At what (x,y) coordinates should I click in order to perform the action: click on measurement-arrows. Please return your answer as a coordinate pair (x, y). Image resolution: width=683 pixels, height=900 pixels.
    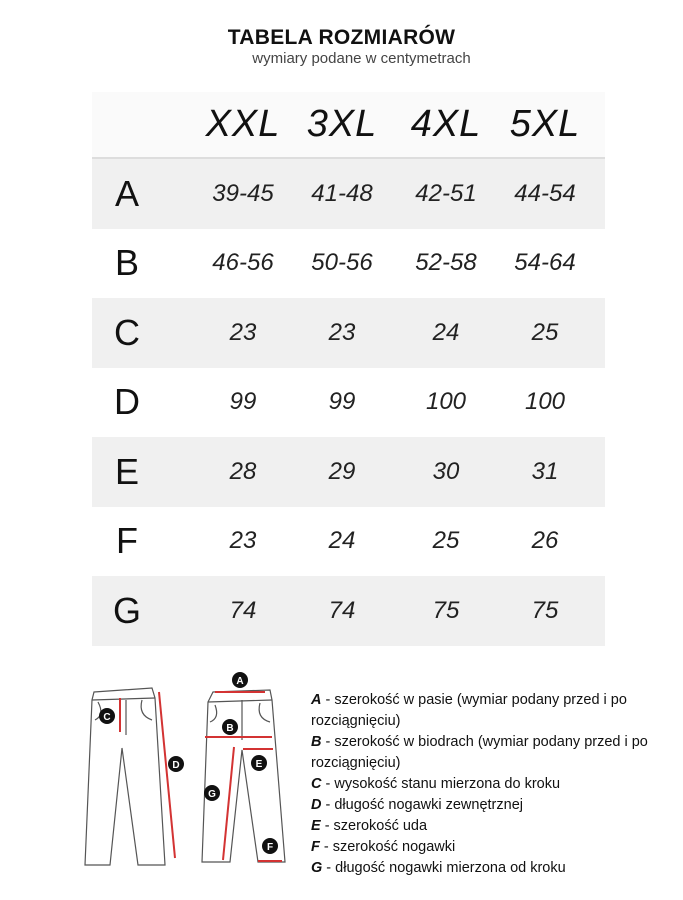
    Looking at the image, I should click on (200, 776).